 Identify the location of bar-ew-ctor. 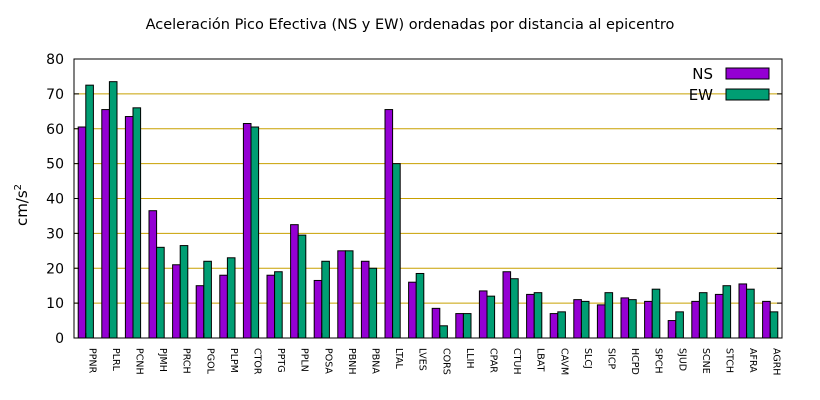
(255, 232).